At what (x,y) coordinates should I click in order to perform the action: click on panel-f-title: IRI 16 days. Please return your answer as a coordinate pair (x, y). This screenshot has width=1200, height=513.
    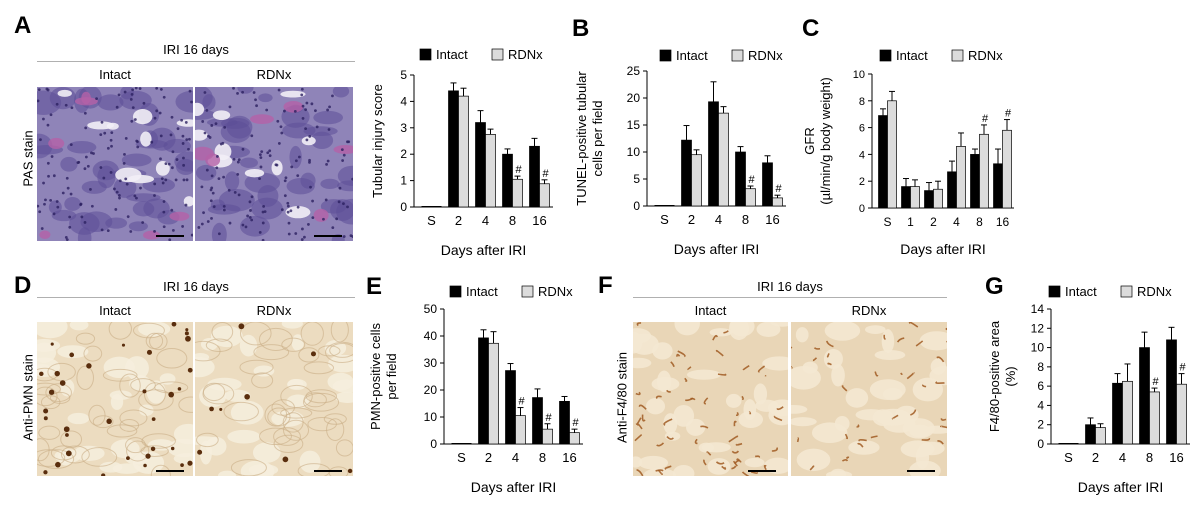
    Looking at the image, I should click on (790, 286).